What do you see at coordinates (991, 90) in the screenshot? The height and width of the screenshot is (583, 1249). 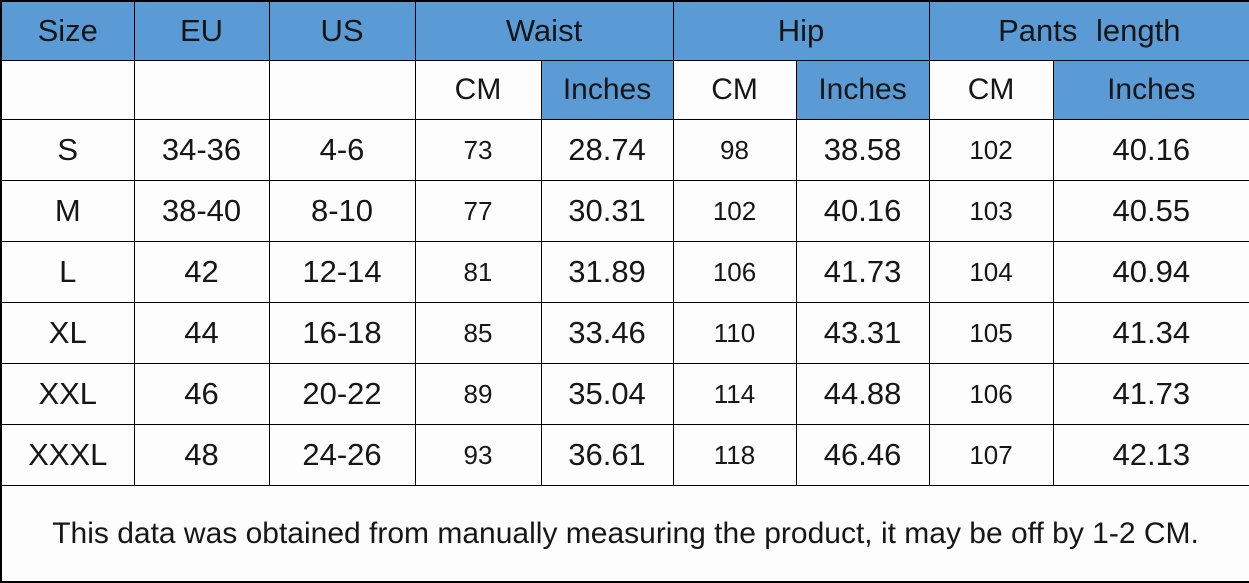 I see `subheader-length-cm: CM` at bounding box center [991, 90].